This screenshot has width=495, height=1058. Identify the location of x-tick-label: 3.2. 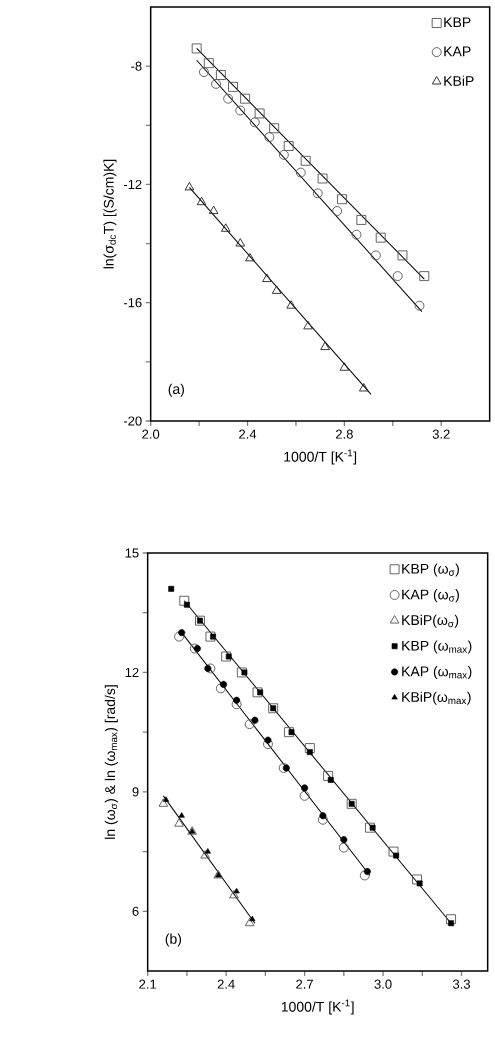
(441, 434).